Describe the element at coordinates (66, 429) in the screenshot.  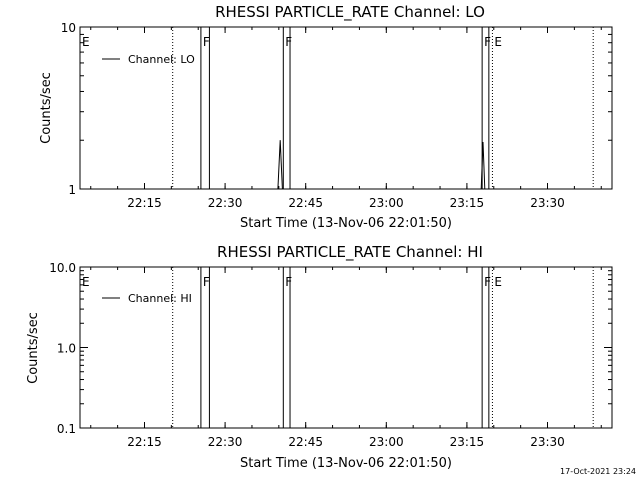
I see `y-tick-label: 0.1` at that location.